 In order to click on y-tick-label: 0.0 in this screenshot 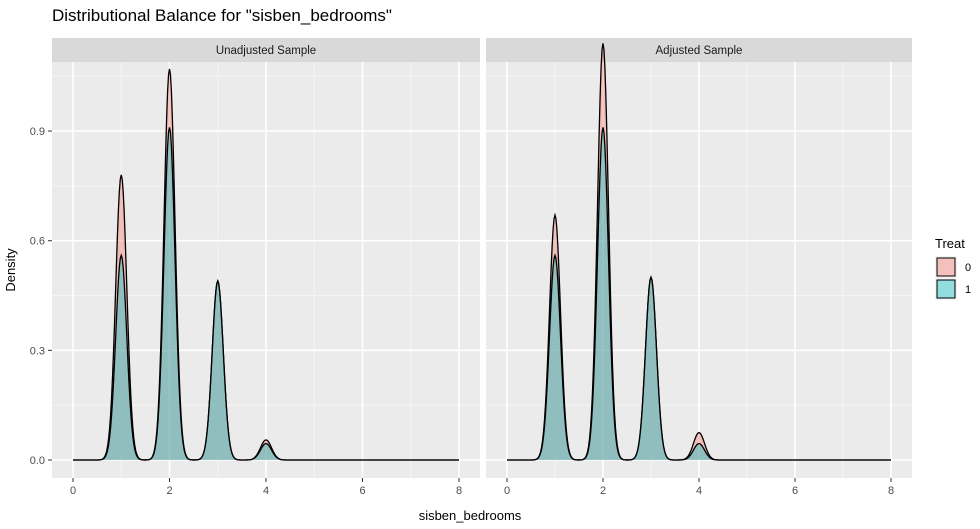, I will do `click(37, 461)`.